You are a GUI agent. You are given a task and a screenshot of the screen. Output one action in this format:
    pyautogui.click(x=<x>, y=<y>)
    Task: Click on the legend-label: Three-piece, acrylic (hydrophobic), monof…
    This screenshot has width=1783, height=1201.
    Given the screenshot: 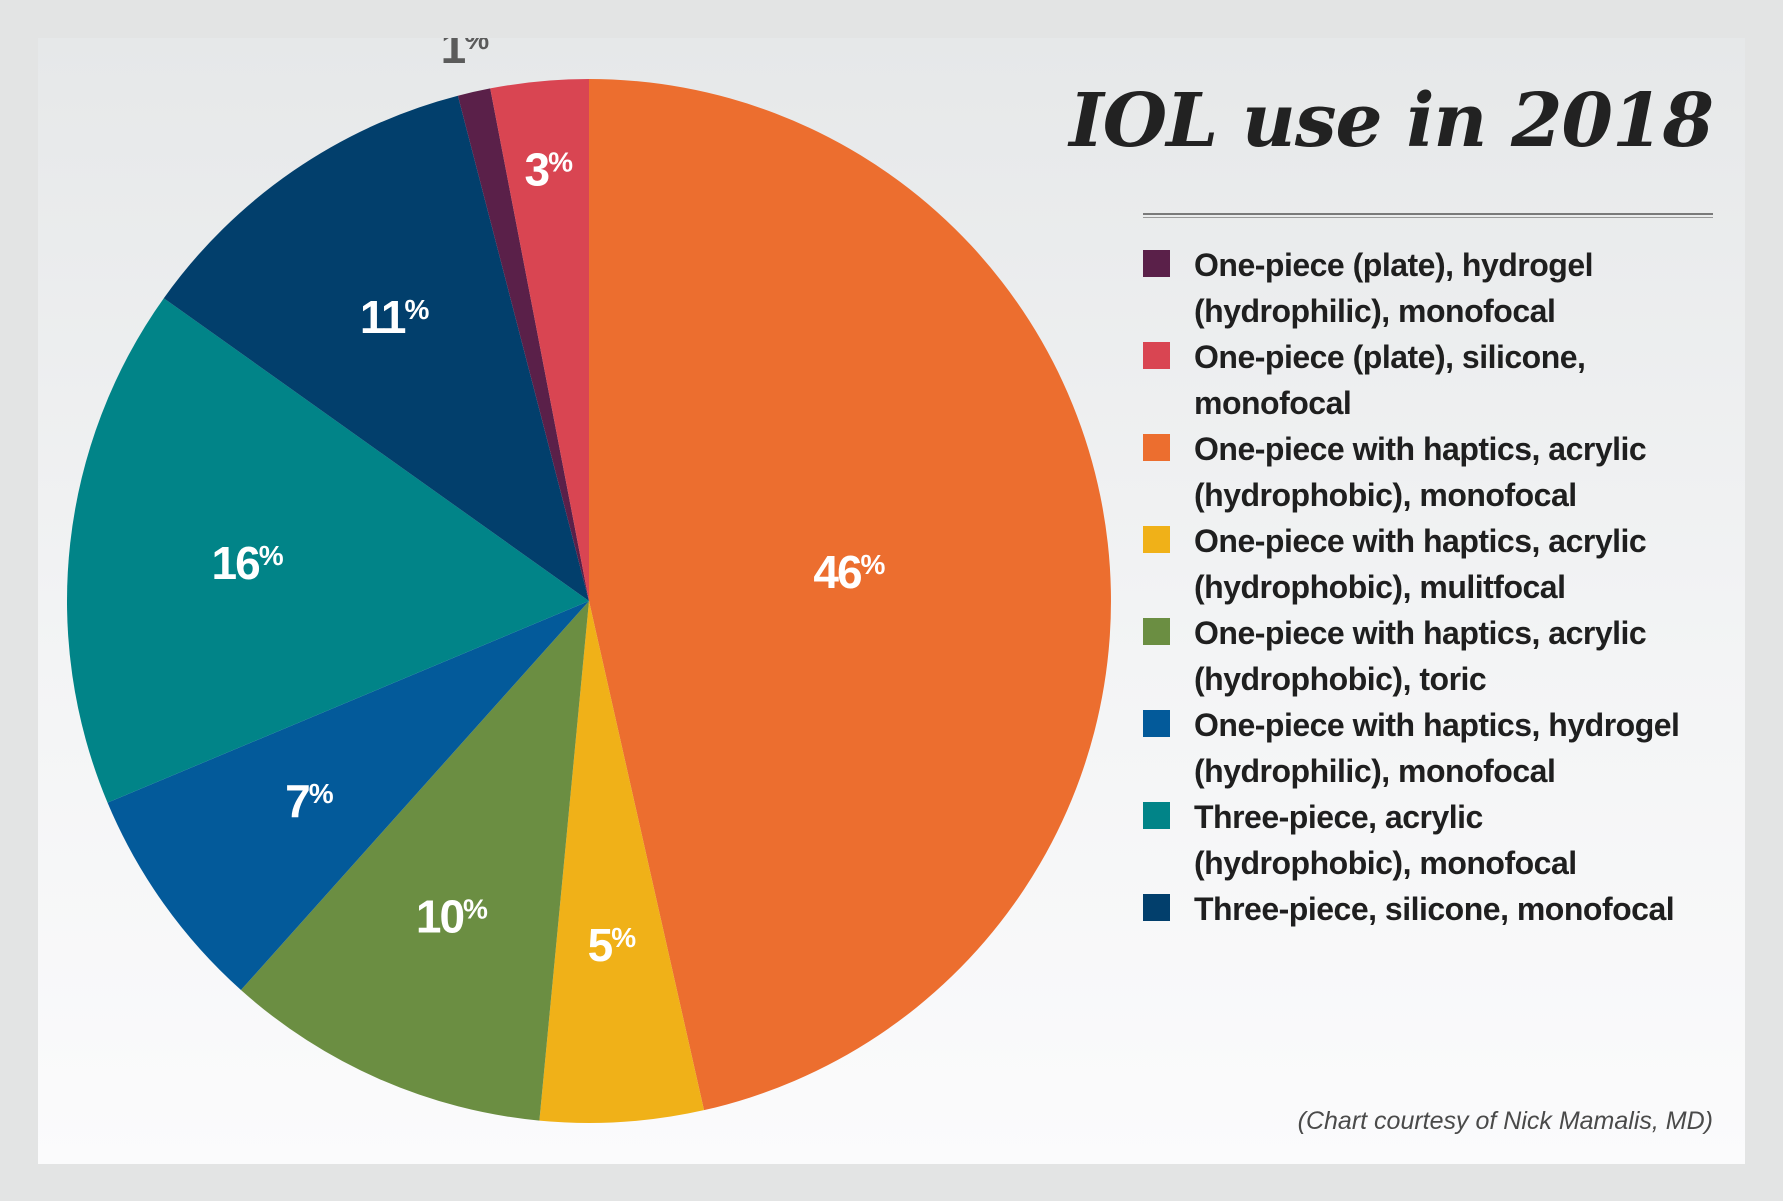 What is the action you would take?
    pyautogui.click(x=1385, y=840)
    